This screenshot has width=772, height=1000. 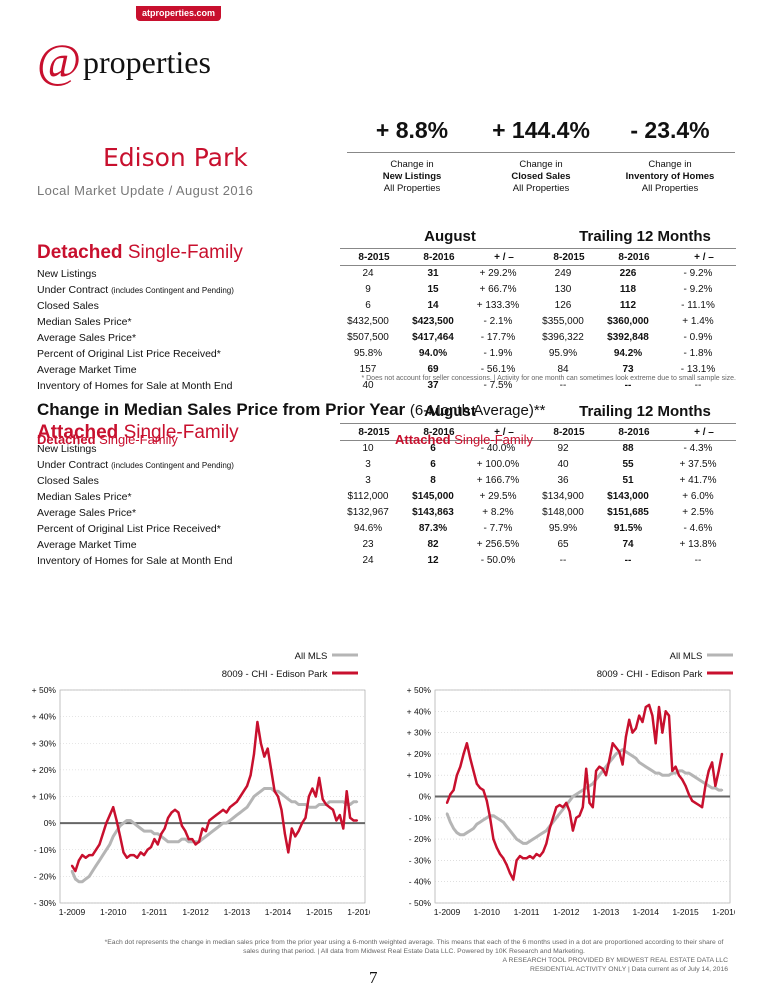 What do you see at coordinates (628, 464) in the screenshot?
I see `table-cell: 55` at bounding box center [628, 464].